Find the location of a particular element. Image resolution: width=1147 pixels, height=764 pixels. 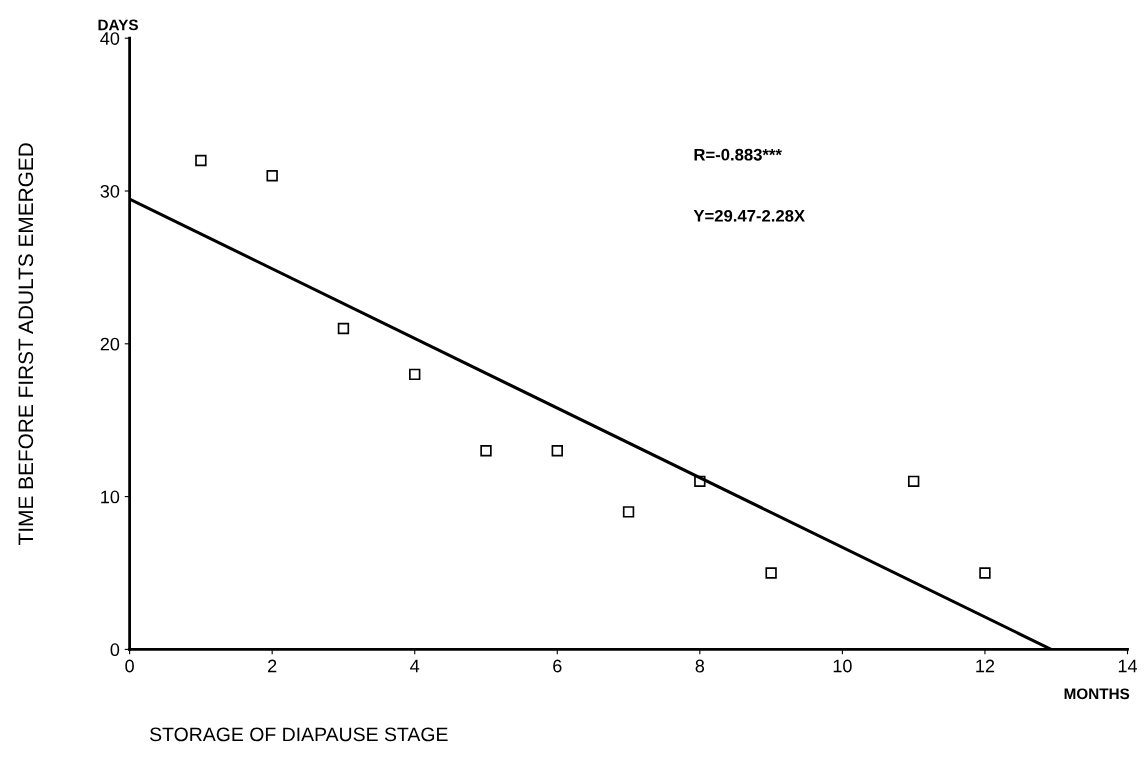

text: MONTHS is located at coordinates (1097, 694).